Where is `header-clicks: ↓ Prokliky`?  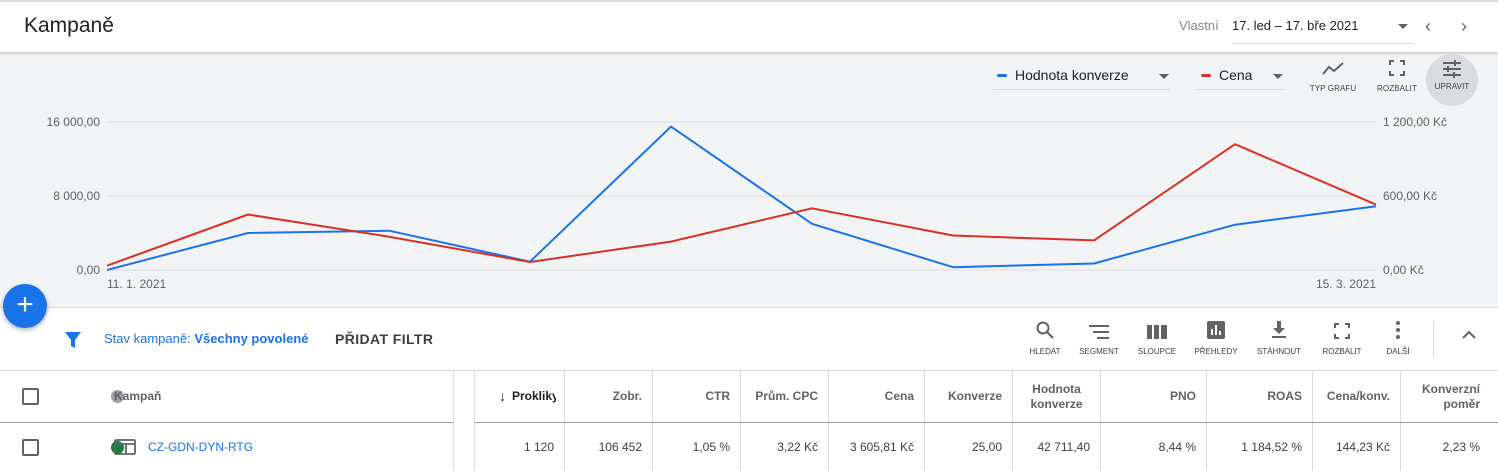 header-clicks: ↓ Prokliky is located at coordinates (519, 396).